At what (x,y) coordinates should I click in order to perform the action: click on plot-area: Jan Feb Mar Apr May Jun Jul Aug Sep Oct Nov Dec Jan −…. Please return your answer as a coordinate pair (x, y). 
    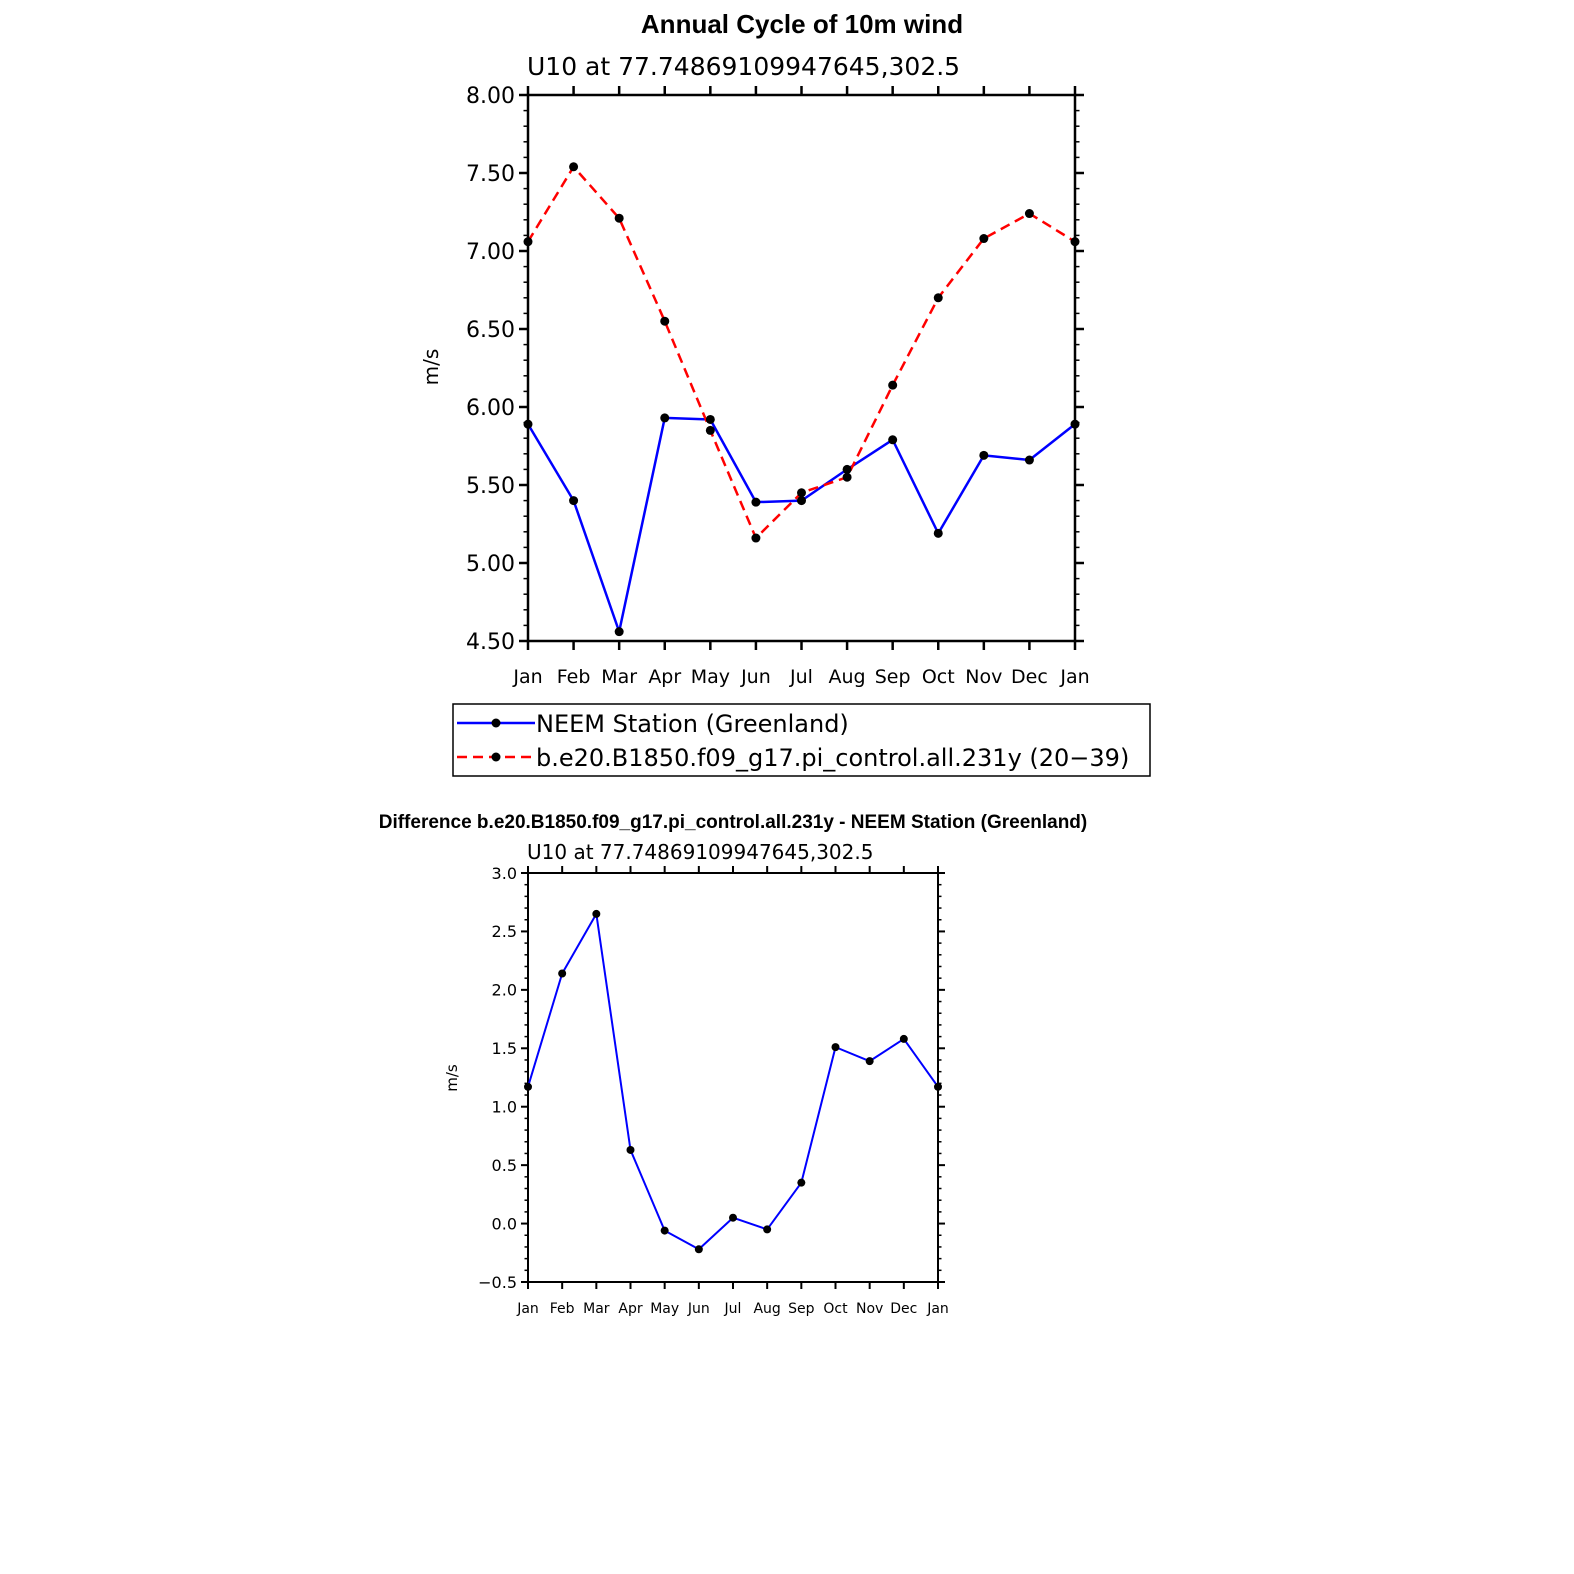
    Looking at the image, I should click on (713, 1090).